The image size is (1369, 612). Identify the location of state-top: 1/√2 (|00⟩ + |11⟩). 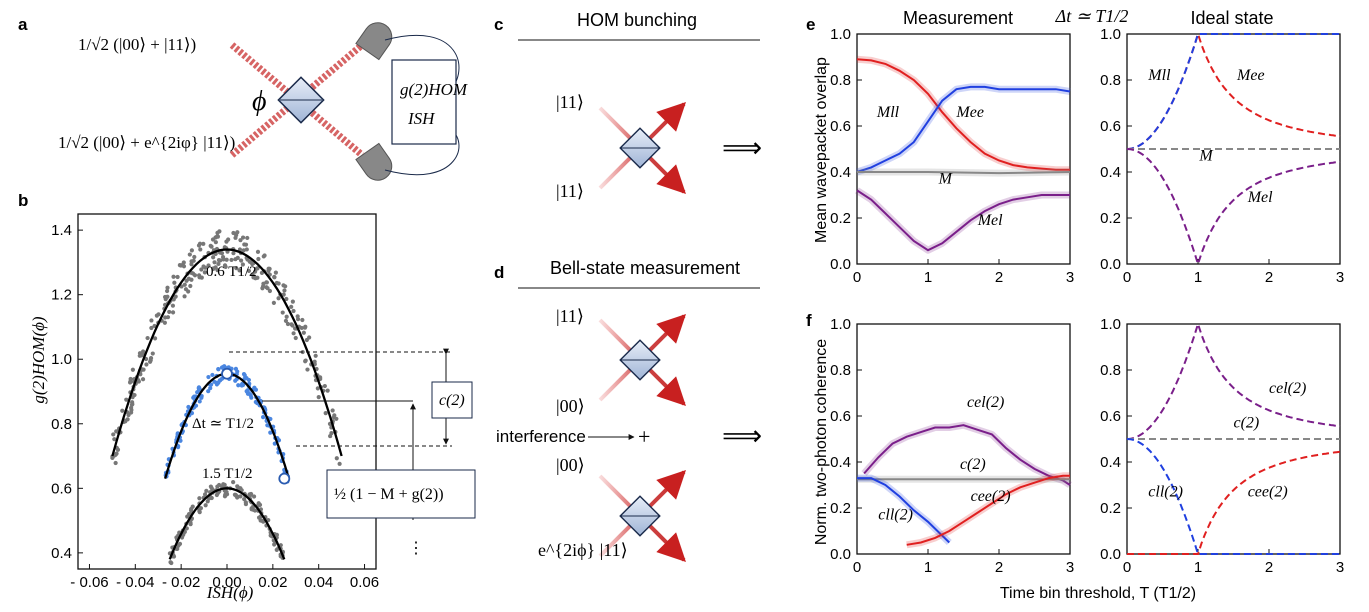
(137, 44).